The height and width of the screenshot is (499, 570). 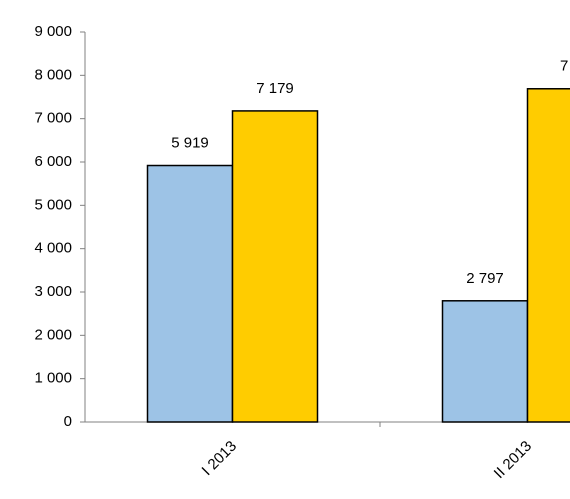 I want to click on value-label: 5 919, so click(x=190, y=142).